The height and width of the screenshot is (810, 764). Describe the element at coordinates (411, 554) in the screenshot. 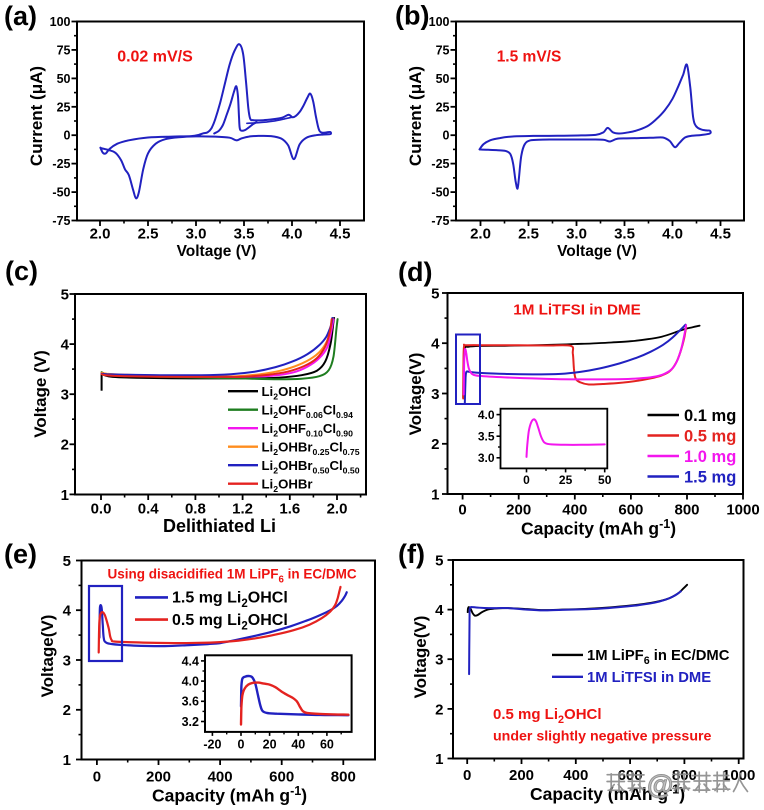

I see `svg-text: (f)` at that location.